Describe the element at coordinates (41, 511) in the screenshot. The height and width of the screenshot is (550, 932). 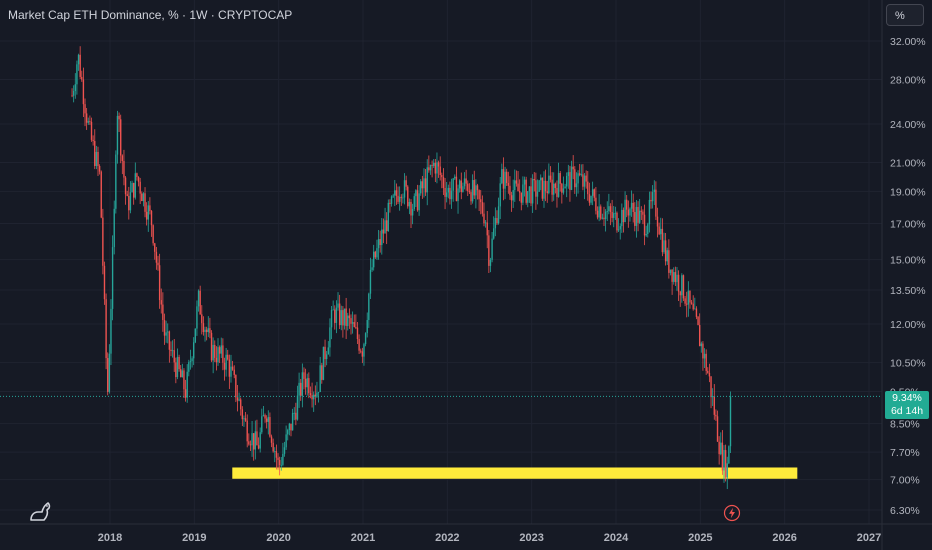
I see `tradingview-logo-icon` at that location.